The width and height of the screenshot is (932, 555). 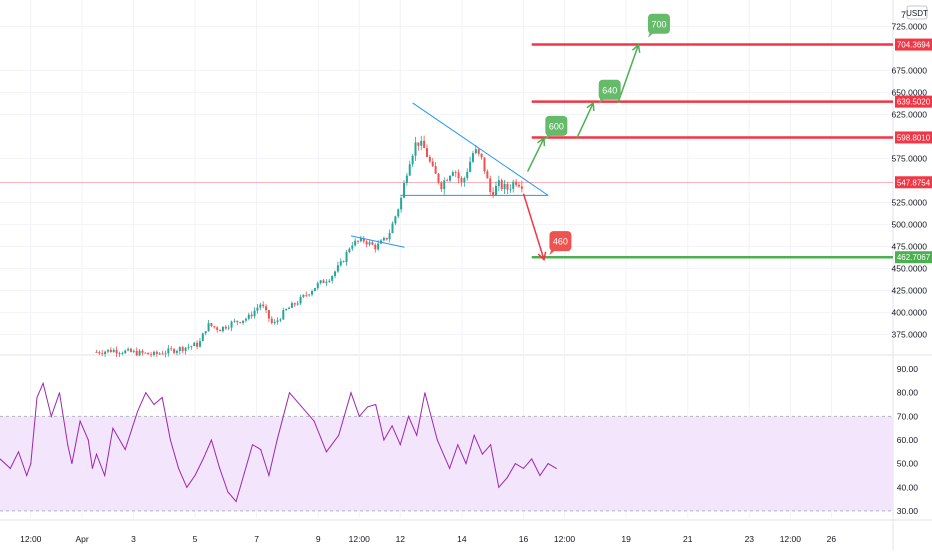 I want to click on target-callout-label: 700, so click(x=658, y=24).